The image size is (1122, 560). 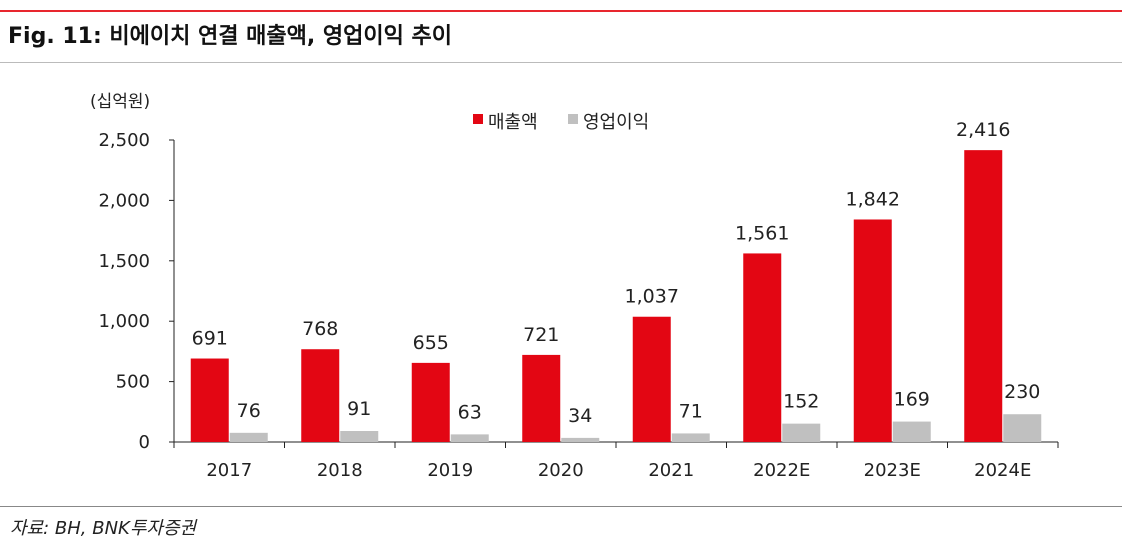 I want to click on x-tick-label: 2023E, so click(x=892, y=470).